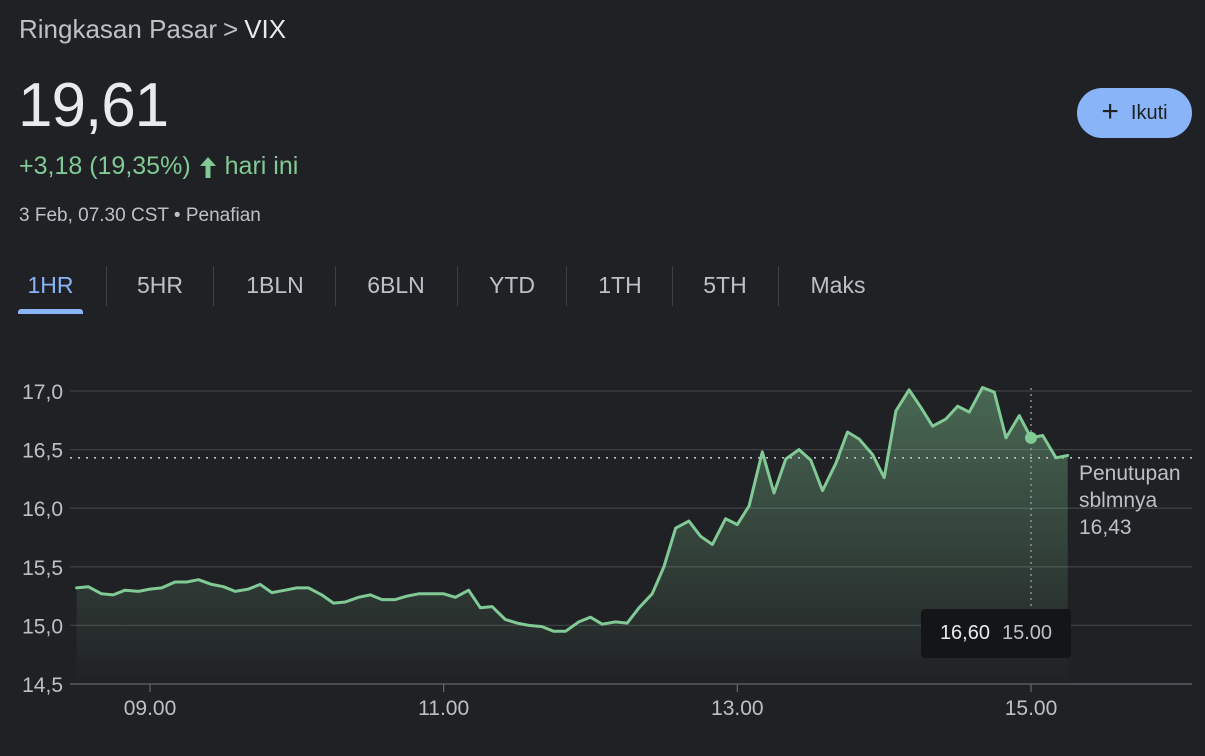 Image resolution: width=1205 pixels, height=756 pixels. Describe the element at coordinates (42, 392) in the screenshot. I see `y-tick-label: 17,0` at that location.